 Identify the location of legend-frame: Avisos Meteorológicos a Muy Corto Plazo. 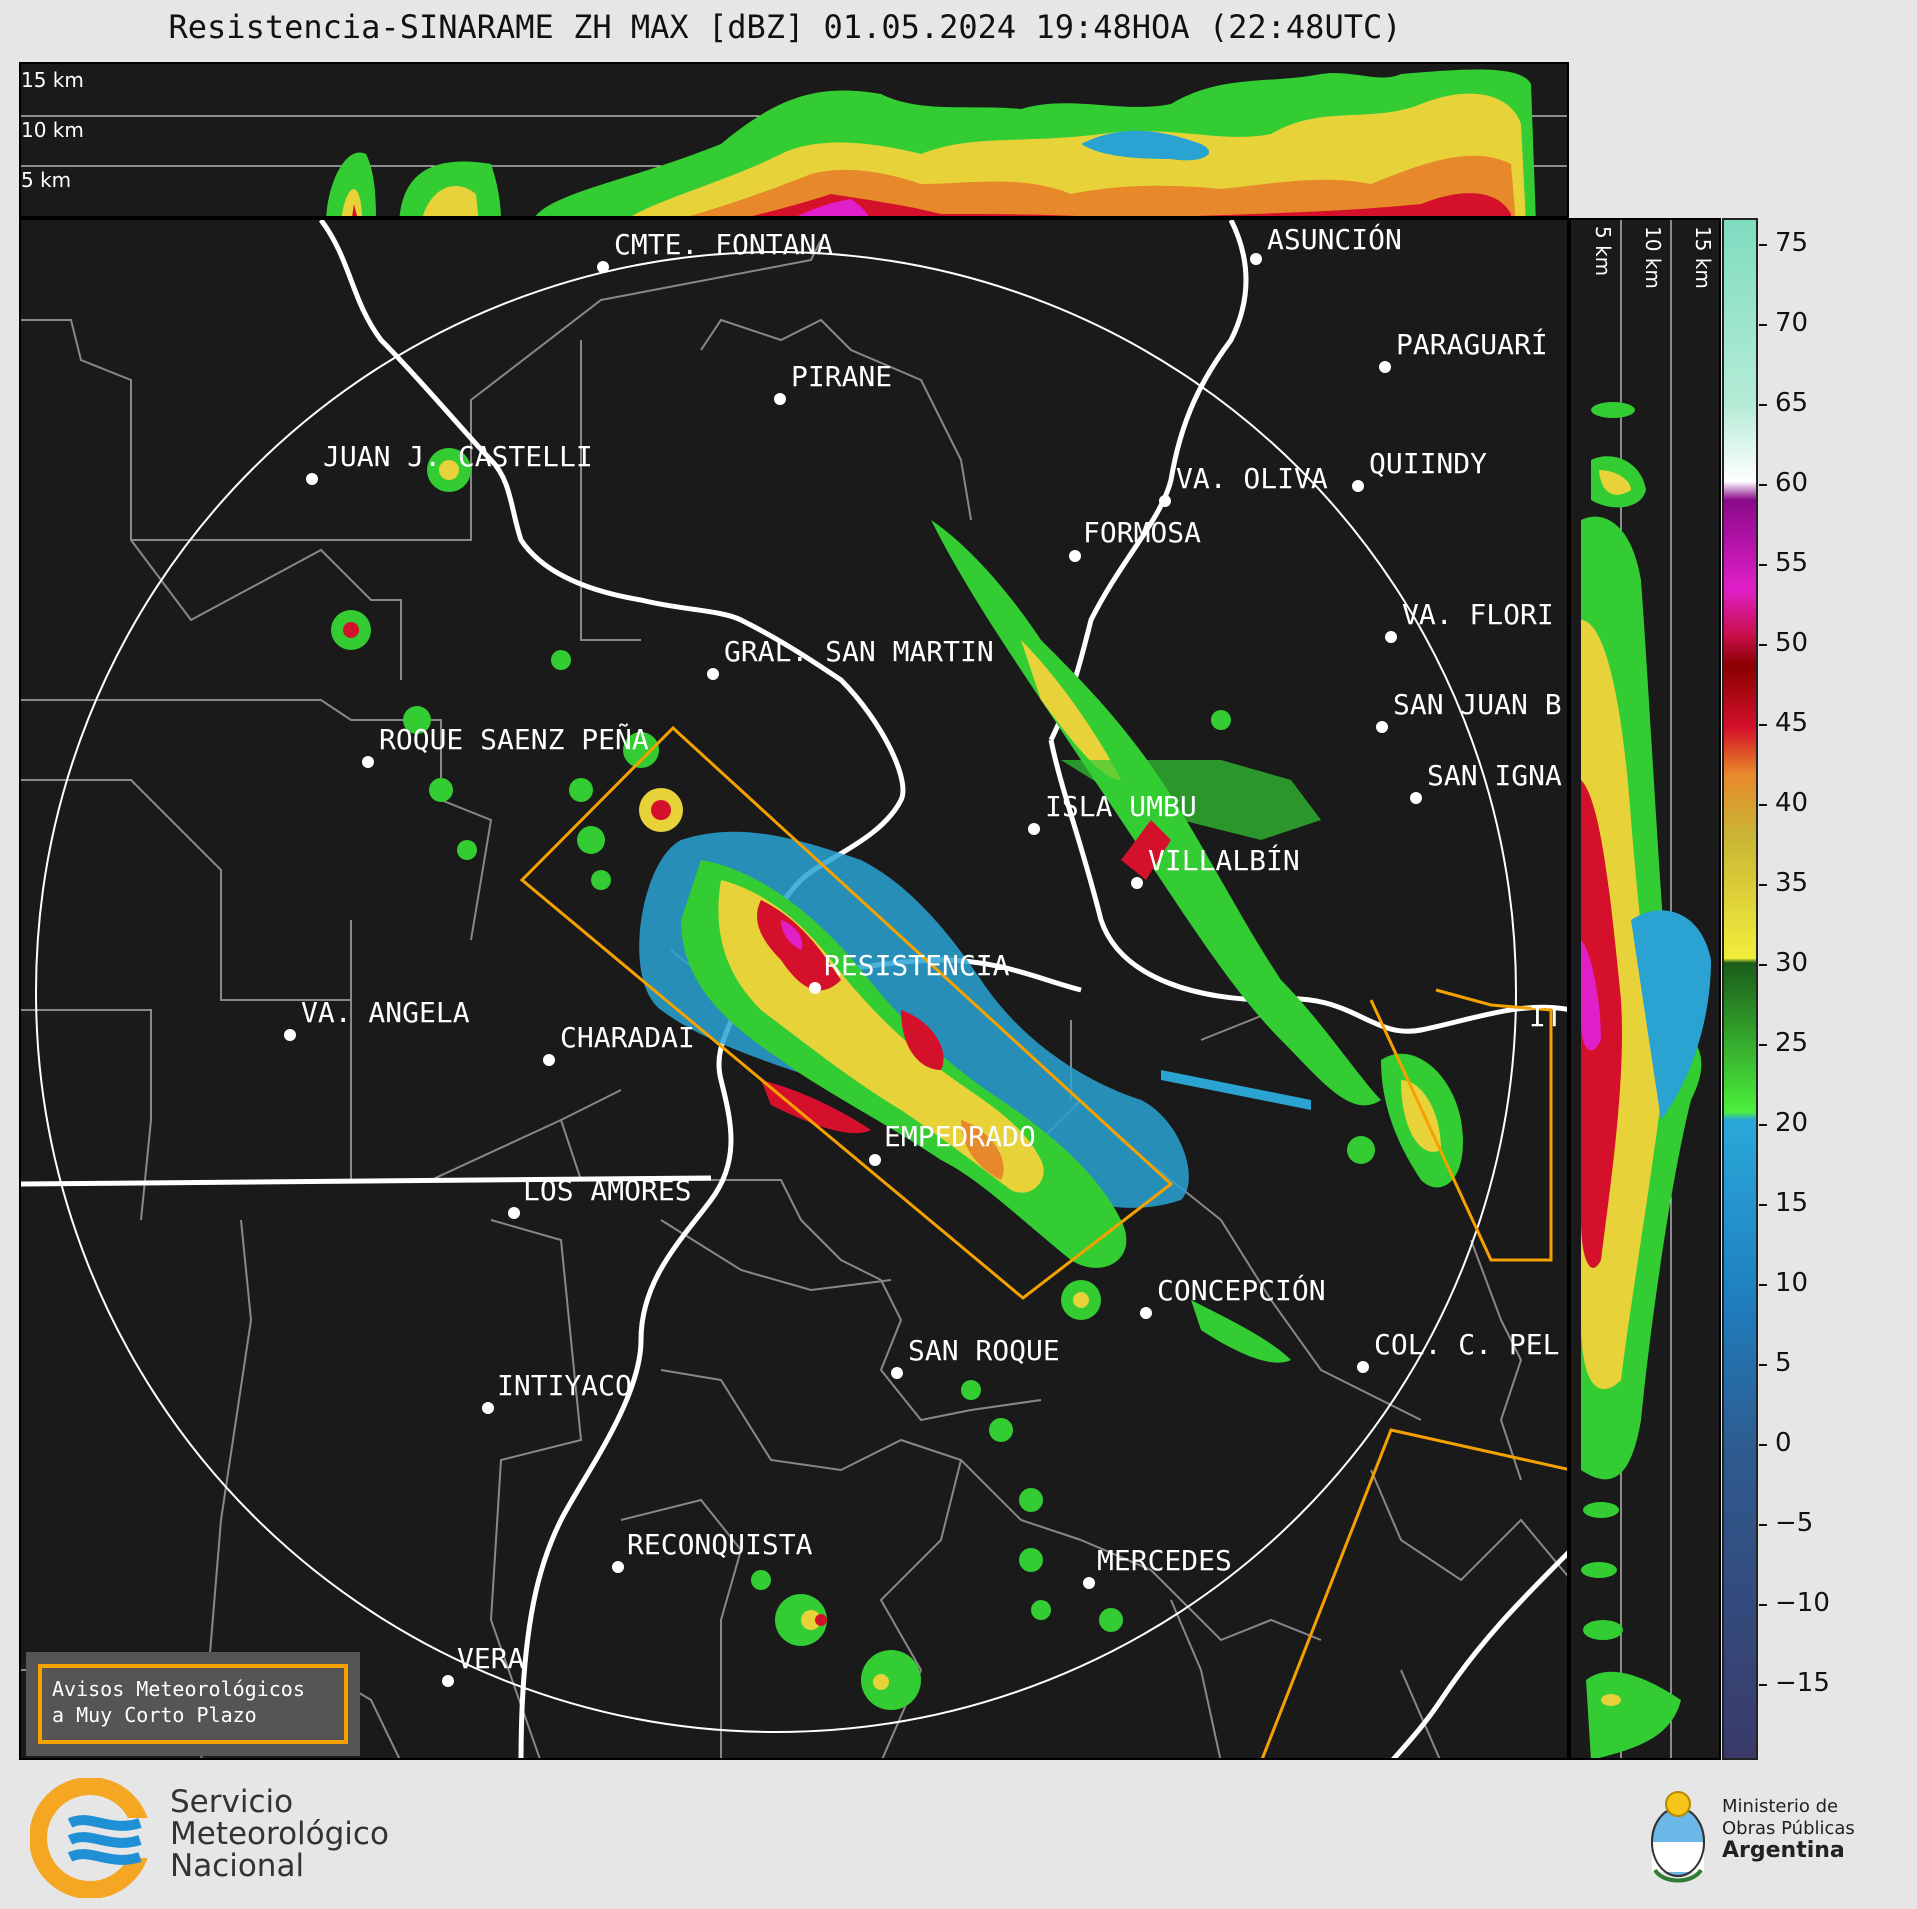
(193, 1704).